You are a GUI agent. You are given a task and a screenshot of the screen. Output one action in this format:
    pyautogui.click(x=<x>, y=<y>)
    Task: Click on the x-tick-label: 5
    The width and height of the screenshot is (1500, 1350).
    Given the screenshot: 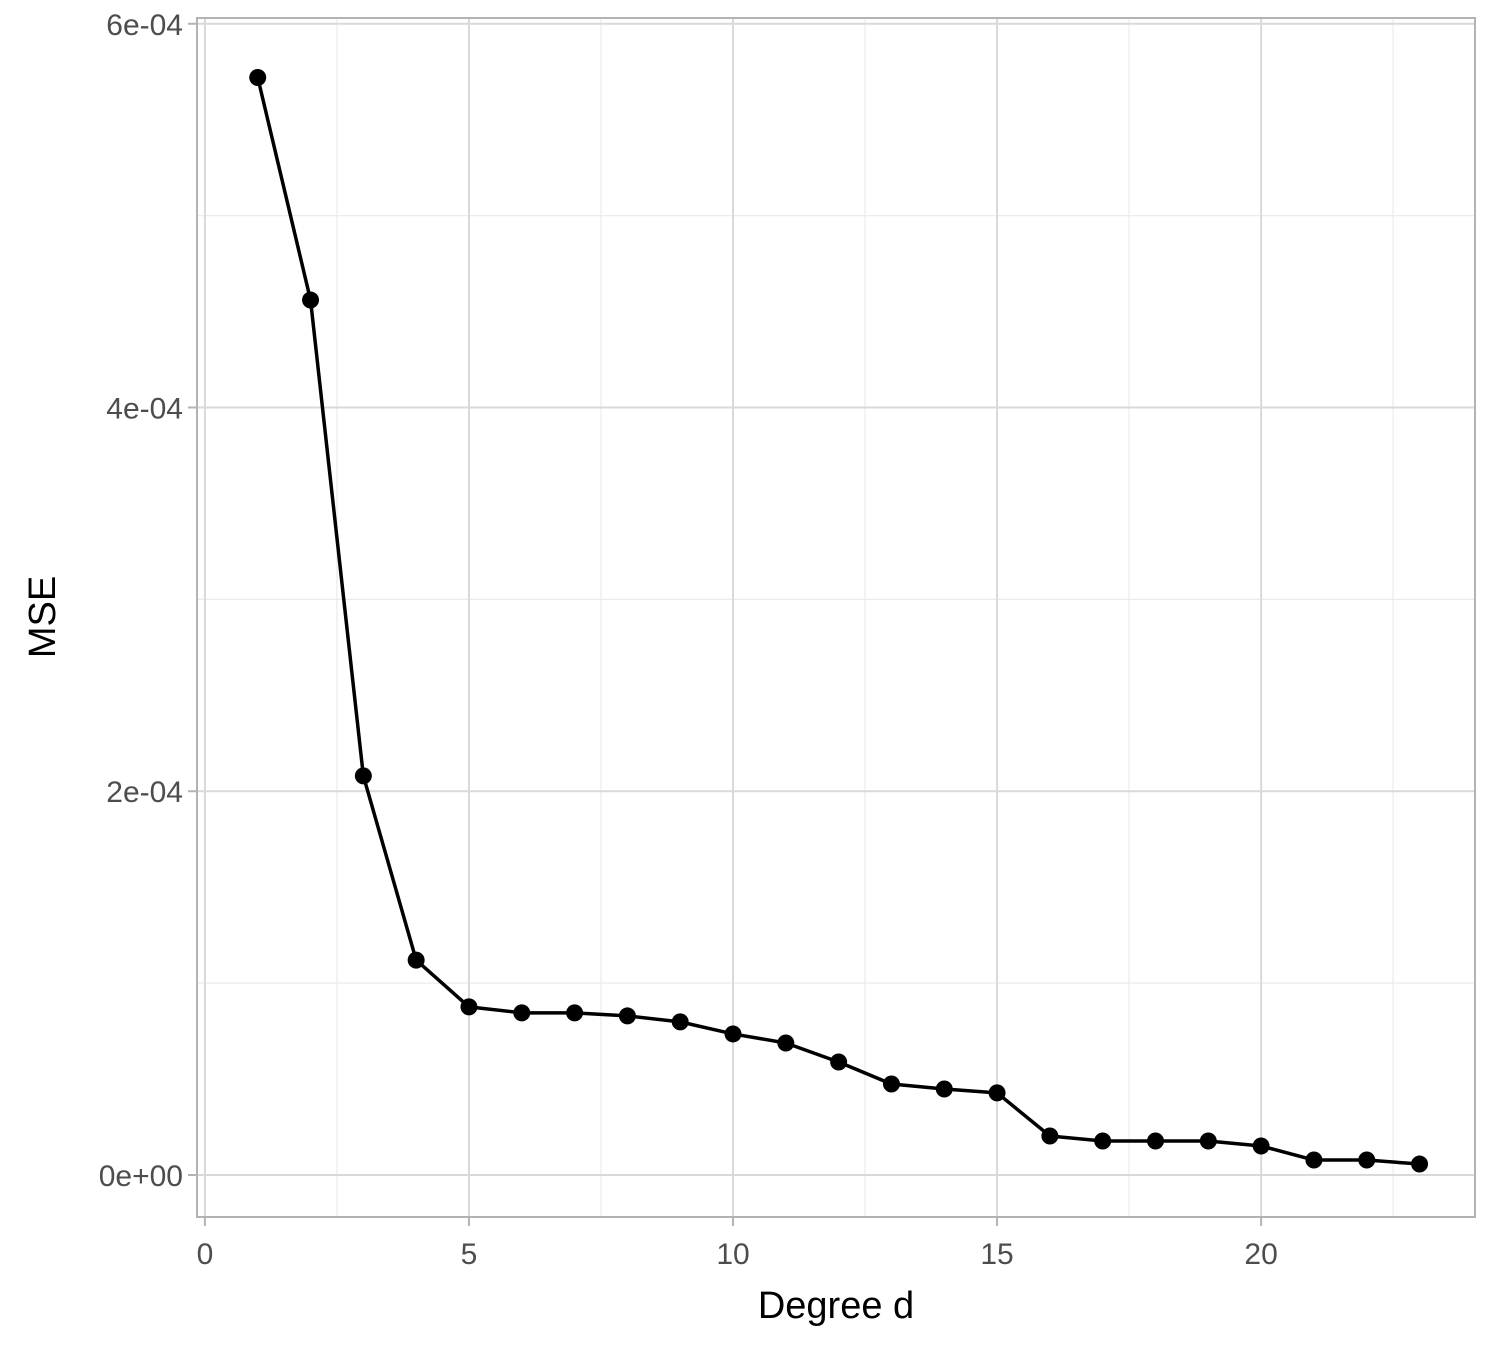 What is the action you would take?
    pyautogui.click(x=469, y=1254)
    